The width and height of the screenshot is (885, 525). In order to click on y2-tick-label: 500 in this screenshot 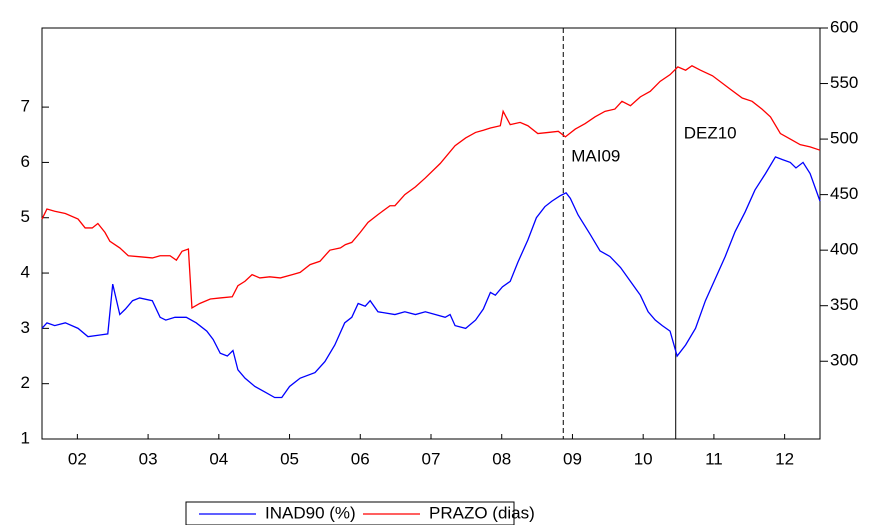, I will do `click(844, 138)`.